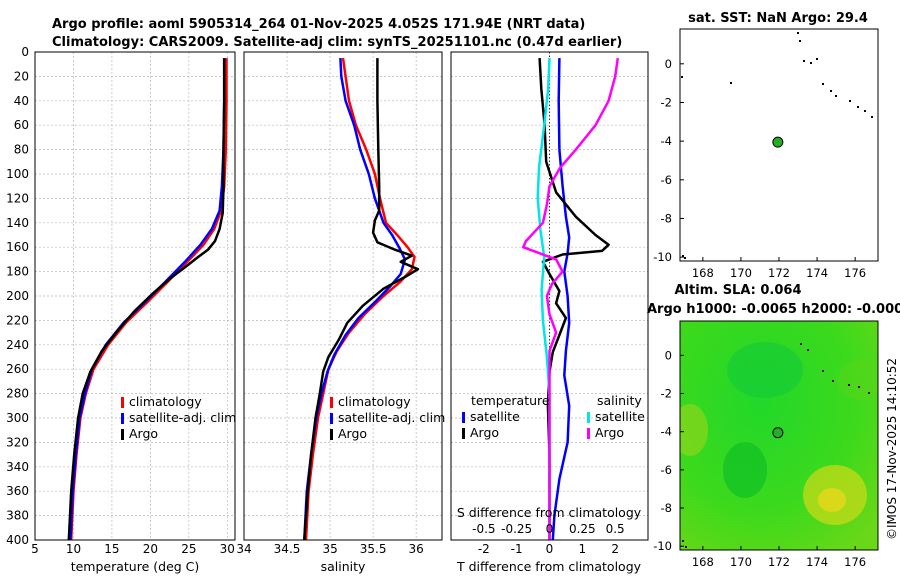 The image size is (900, 580). I want to click on salinity-legend: climatology satellite-adj. clim Argo, so click(387, 417).